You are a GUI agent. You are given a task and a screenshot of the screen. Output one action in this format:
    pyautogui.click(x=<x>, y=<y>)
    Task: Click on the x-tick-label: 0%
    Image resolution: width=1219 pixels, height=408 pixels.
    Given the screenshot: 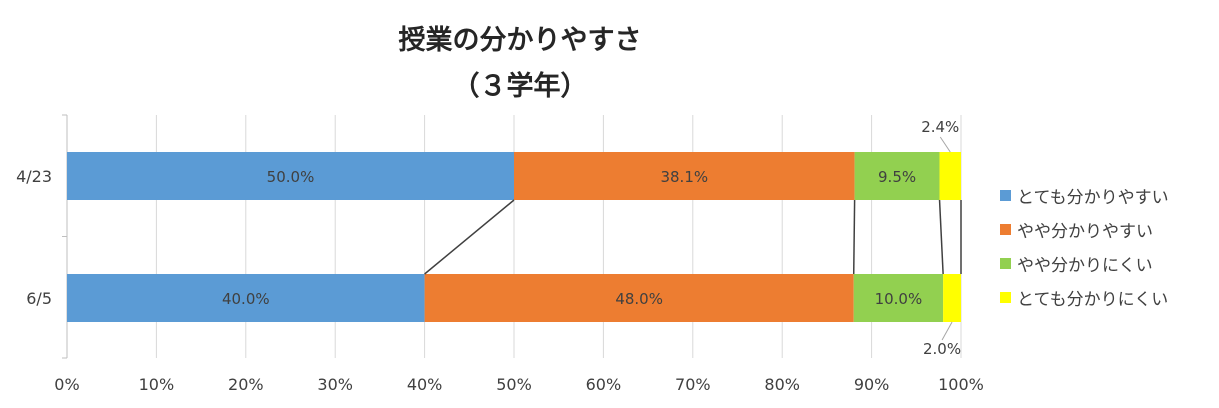 What is the action you would take?
    pyautogui.click(x=66, y=384)
    